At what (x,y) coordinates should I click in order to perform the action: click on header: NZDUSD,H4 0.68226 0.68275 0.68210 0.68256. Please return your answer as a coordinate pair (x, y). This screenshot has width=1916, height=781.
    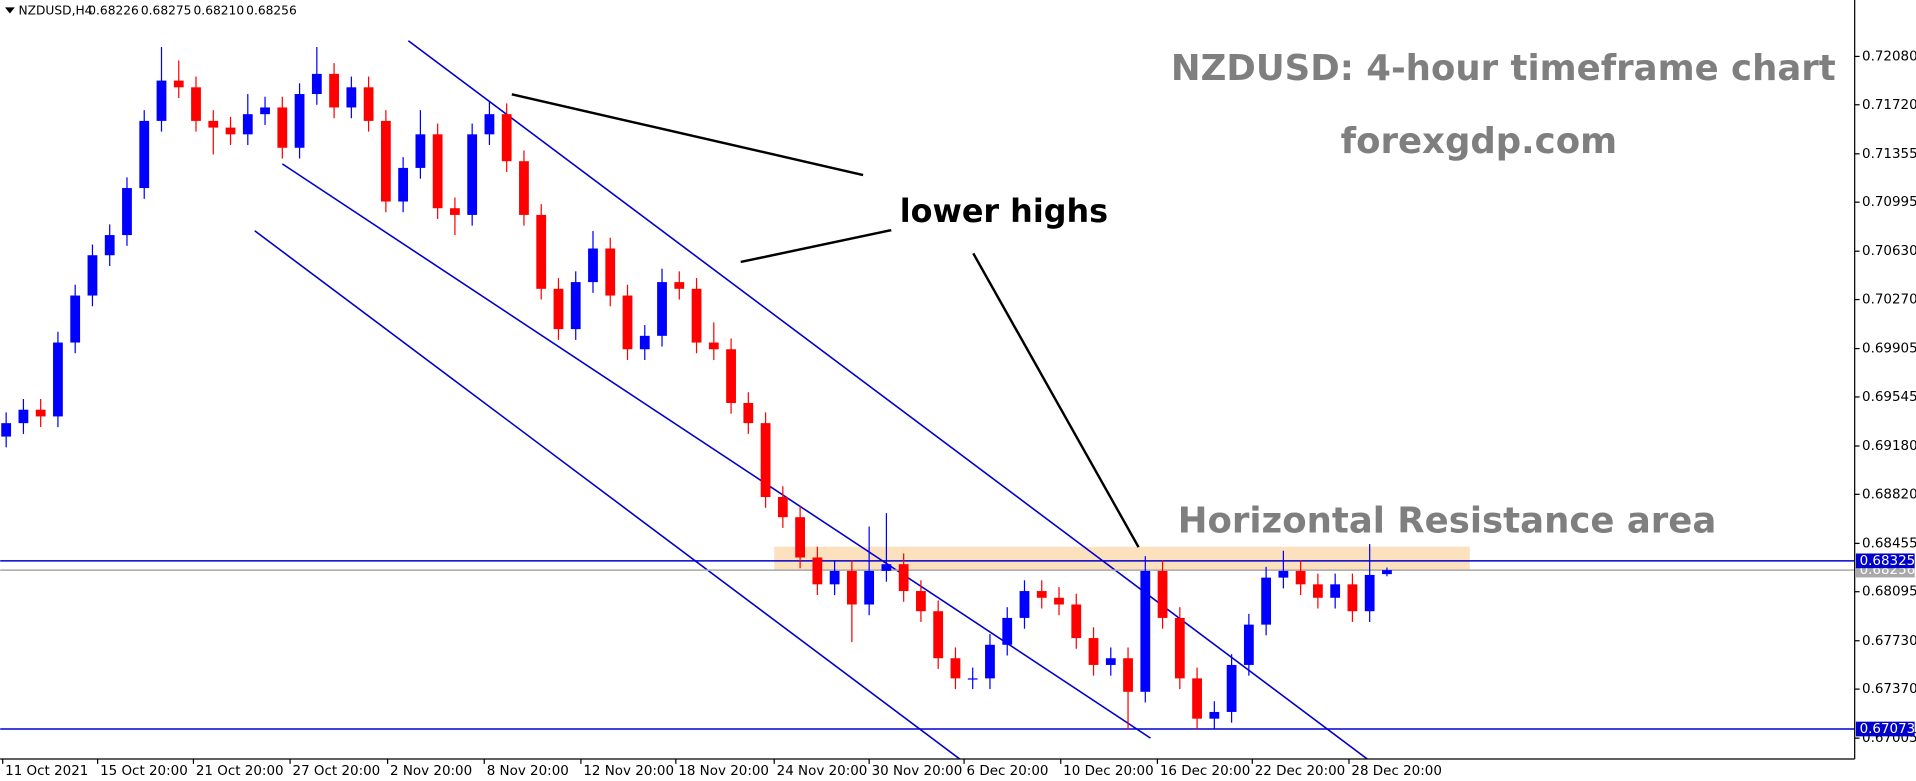
    Looking at the image, I should click on (151, 11).